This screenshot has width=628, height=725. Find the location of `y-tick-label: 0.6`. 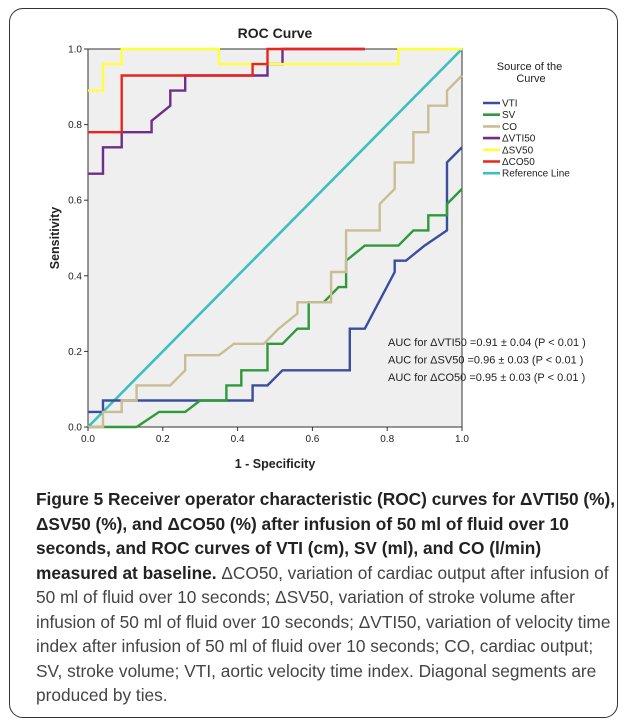

y-tick-label: 0.6 is located at coordinates (75, 201).